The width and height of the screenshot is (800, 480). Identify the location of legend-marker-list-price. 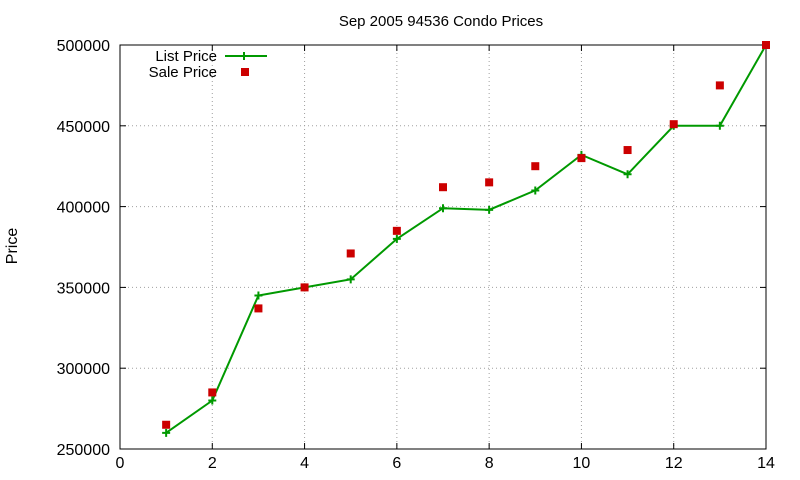
(244, 56).